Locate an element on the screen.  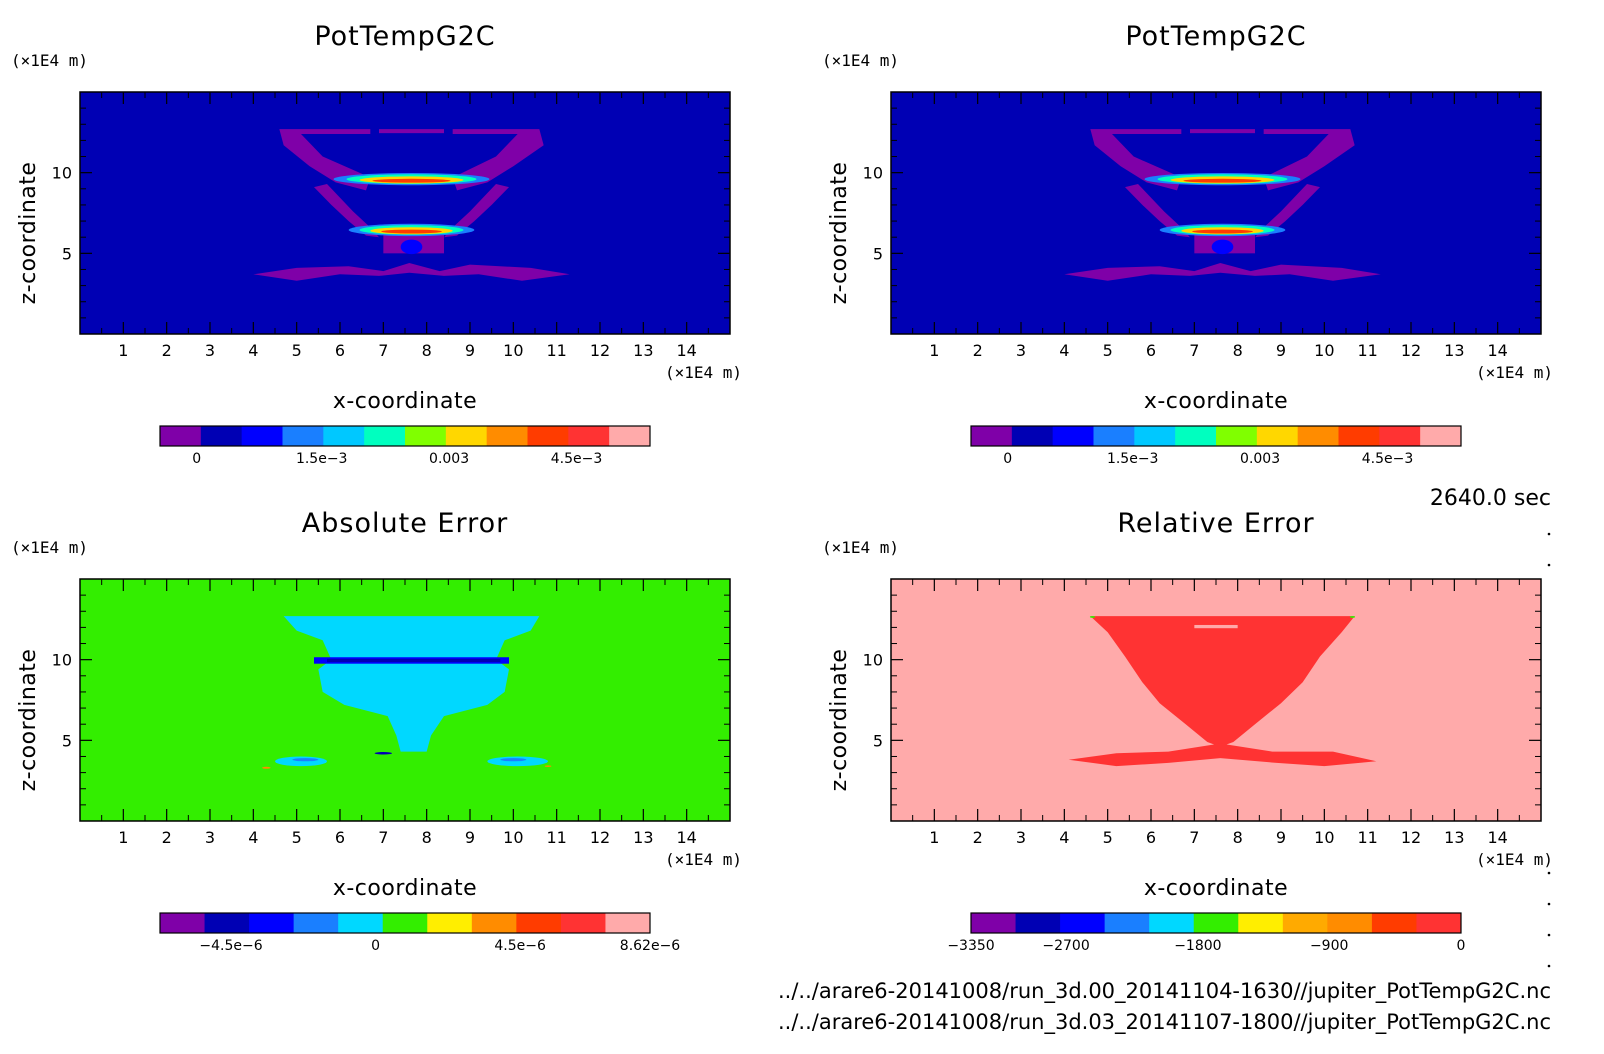
x-unit-label: (×1E4 m) is located at coordinates (703, 372).